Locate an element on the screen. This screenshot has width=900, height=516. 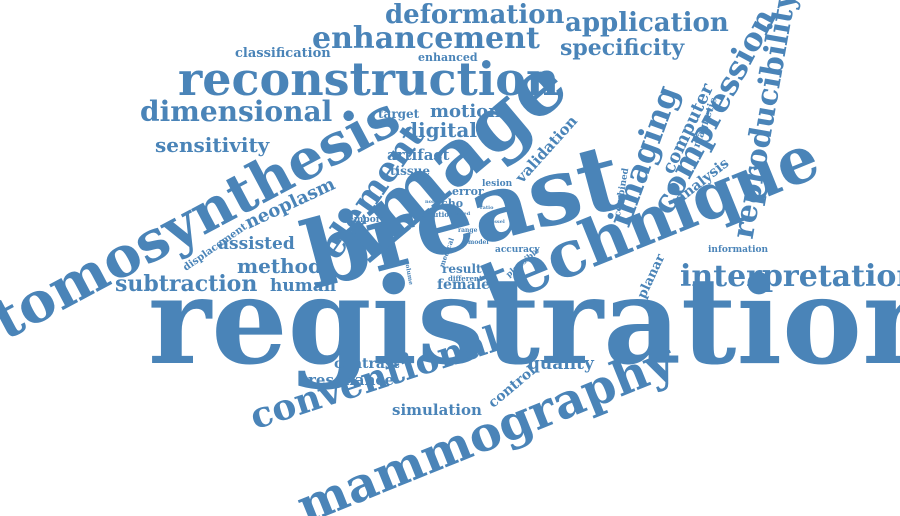
word-information: information is located at coordinates (738, 250).